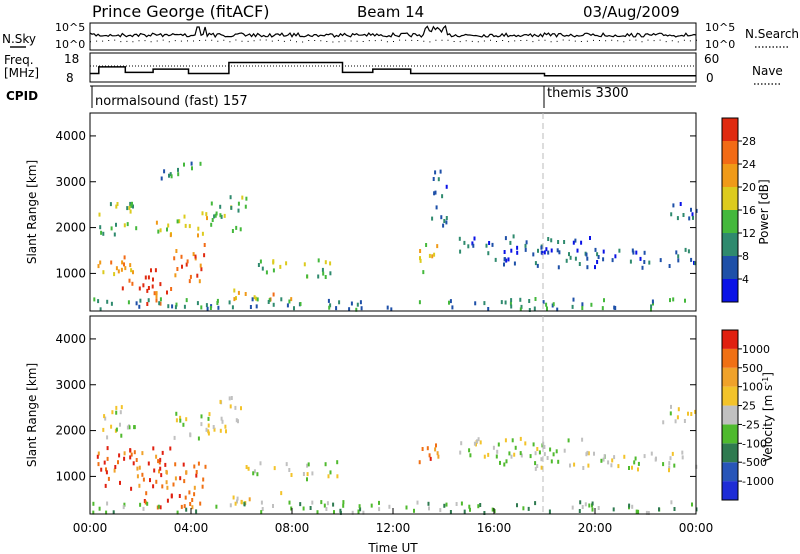 The height and width of the screenshot is (554, 800). Describe the element at coordinates (749, 233) in the screenshot. I see `power-colorbar-label-2: 12` at that location.